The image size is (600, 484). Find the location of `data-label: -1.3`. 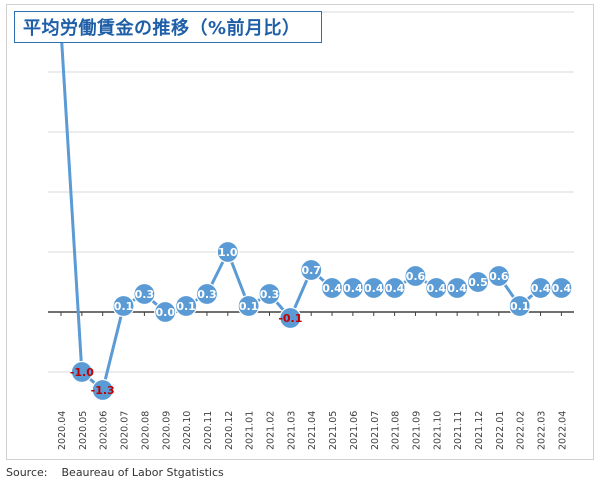

data-label: -1.3 is located at coordinates (103, 390).